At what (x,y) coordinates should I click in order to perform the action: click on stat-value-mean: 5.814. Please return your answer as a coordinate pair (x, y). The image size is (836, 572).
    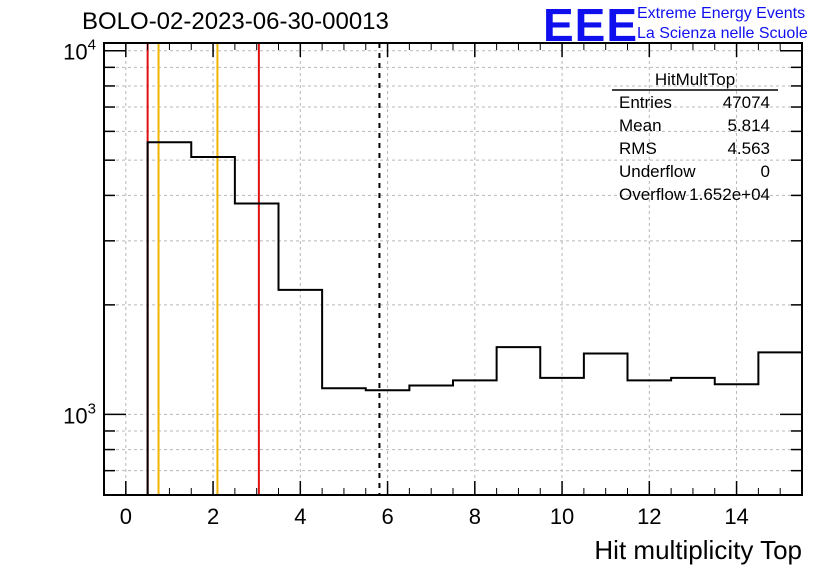
    Looking at the image, I should click on (748, 125).